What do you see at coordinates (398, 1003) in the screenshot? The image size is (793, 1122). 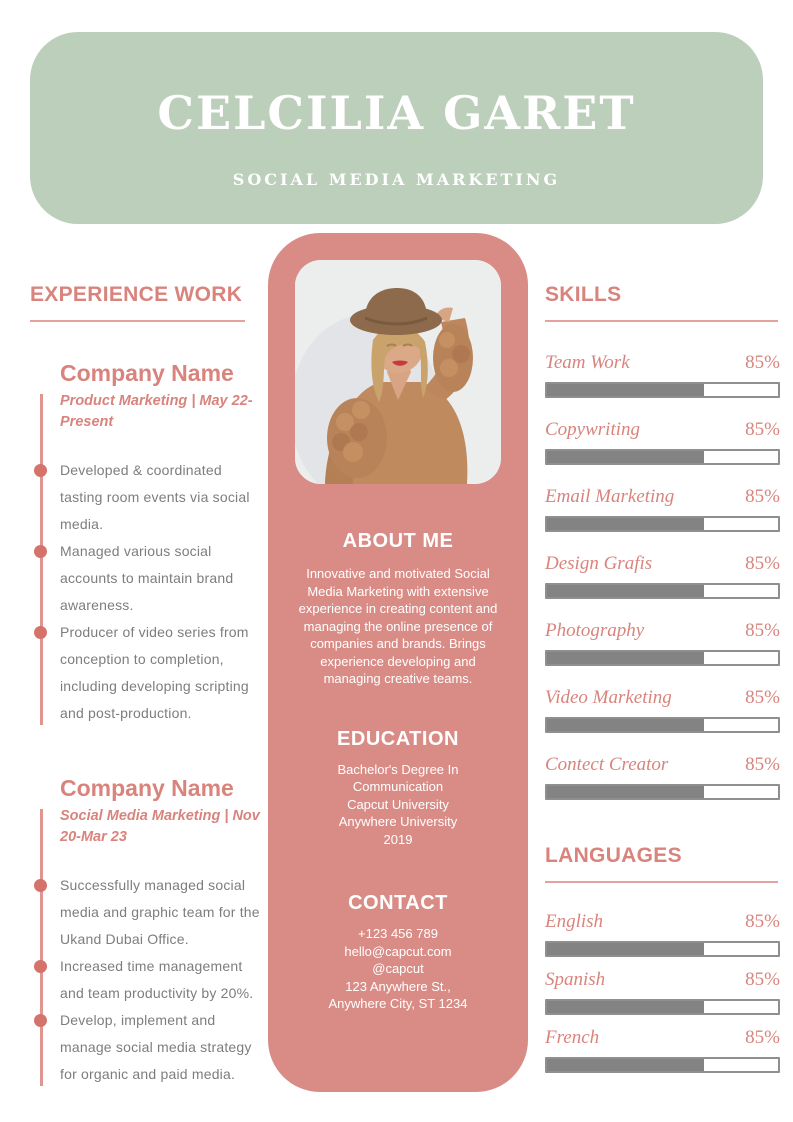 I see `contact-address-line2: Anywhere City, ST 1234` at bounding box center [398, 1003].